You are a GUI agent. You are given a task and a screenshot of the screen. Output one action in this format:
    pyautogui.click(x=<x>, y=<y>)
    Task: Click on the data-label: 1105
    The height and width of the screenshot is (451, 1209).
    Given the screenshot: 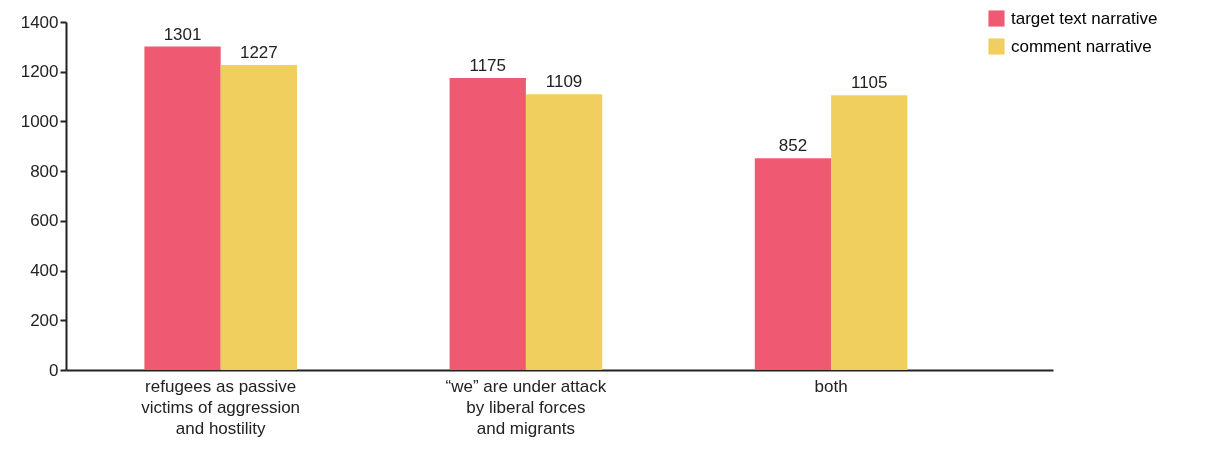 What is the action you would take?
    pyautogui.click(x=869, y=83)
    